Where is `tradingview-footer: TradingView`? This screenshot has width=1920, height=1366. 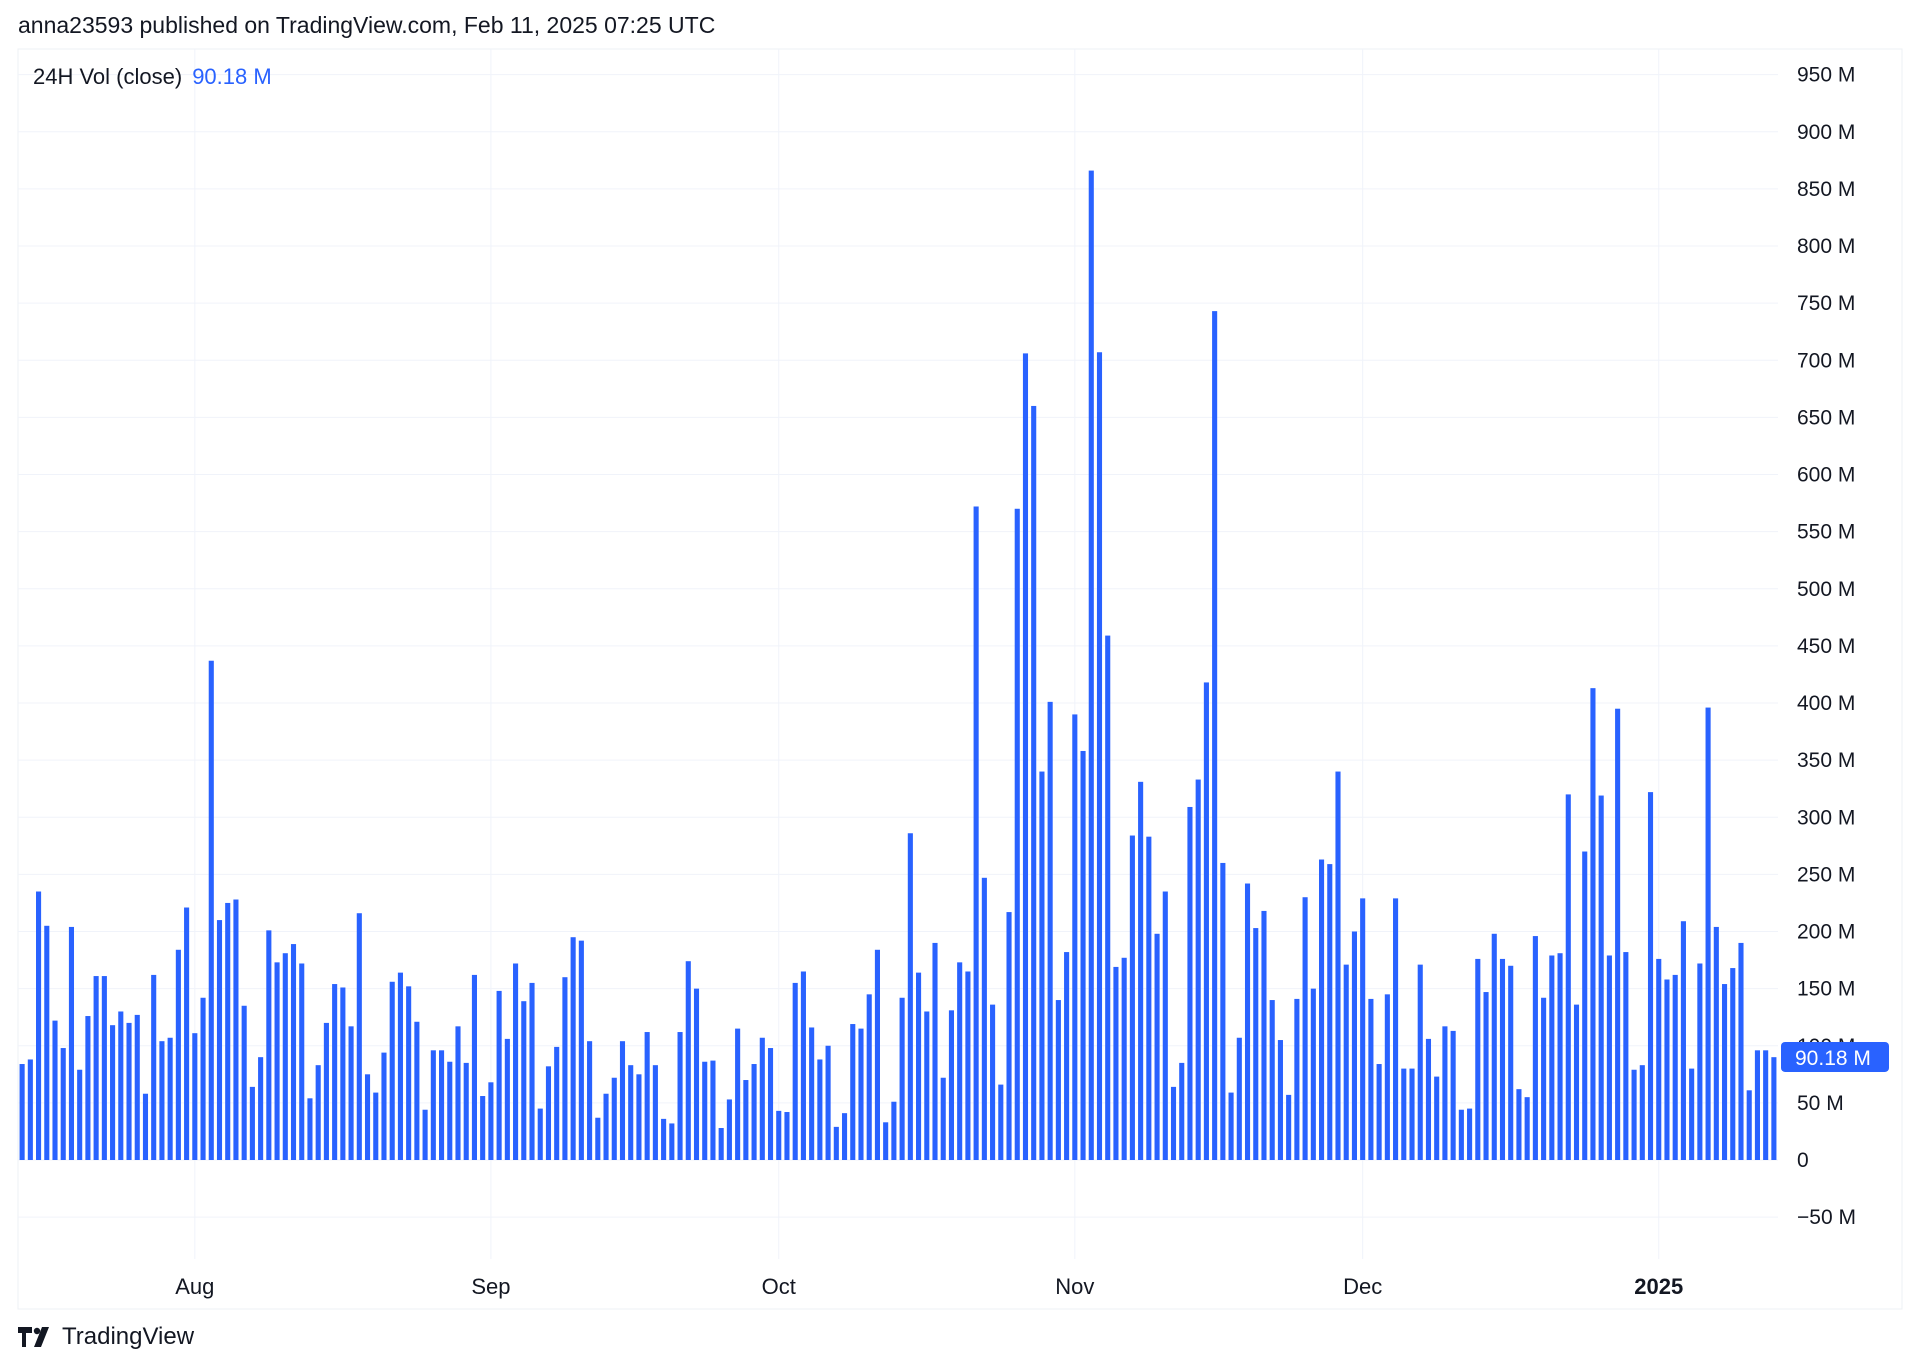
tradingview-footer: TradingView is located at coordinates (106, 1337).